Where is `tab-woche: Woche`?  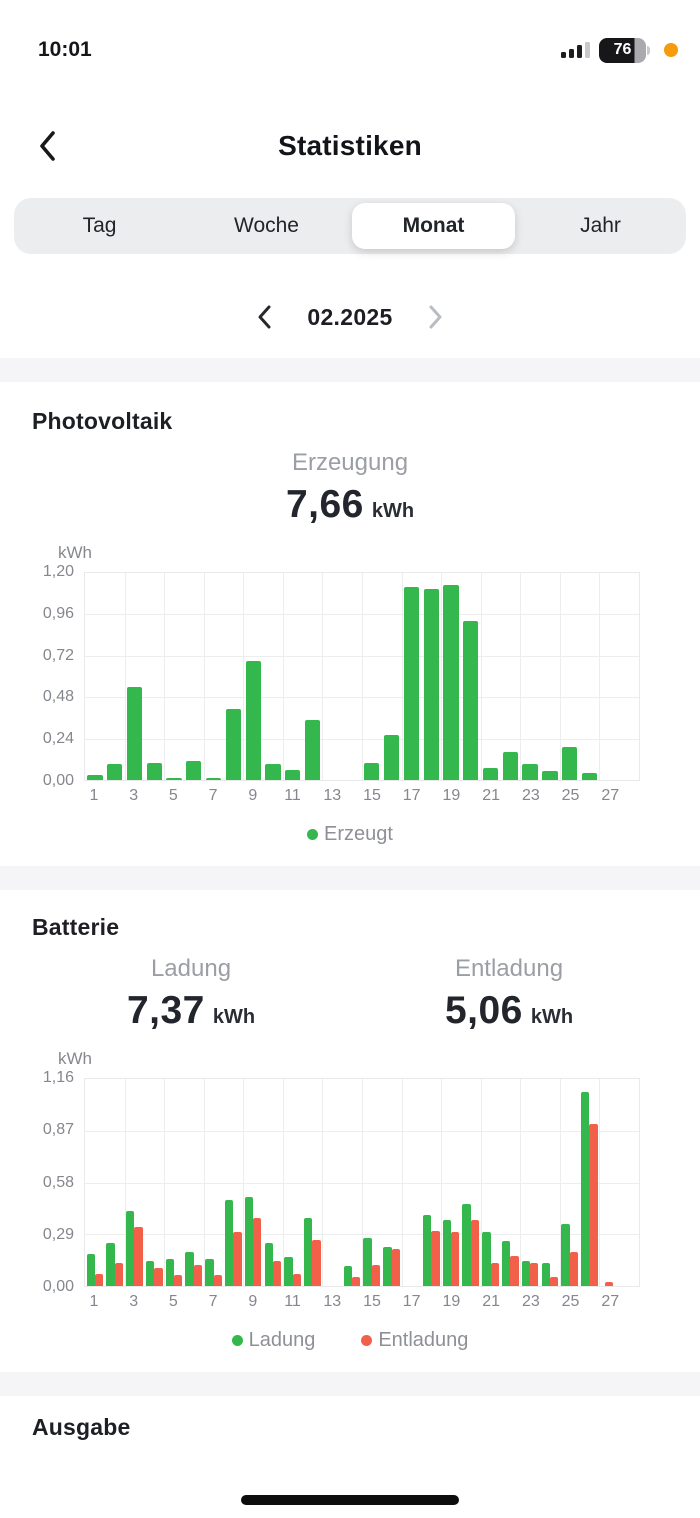
tab-woche: Woche is located at coordinates (266, 225).